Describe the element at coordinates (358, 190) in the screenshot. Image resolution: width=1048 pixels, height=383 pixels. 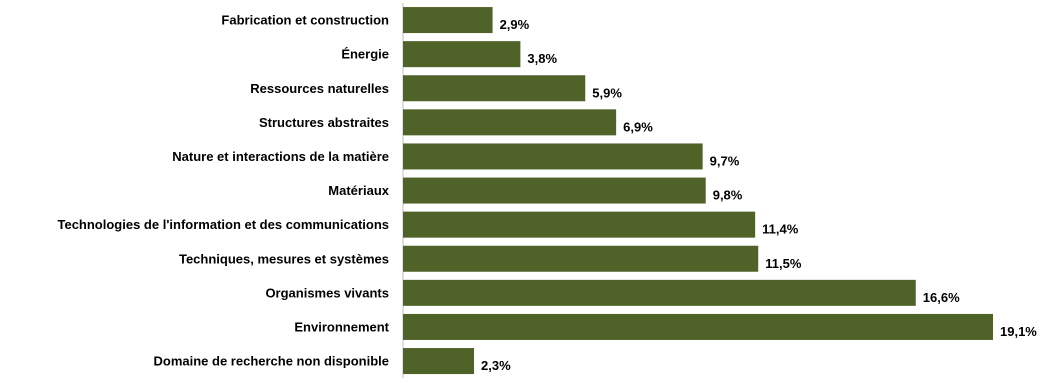
I see `category-label: Matériaux` at that location.